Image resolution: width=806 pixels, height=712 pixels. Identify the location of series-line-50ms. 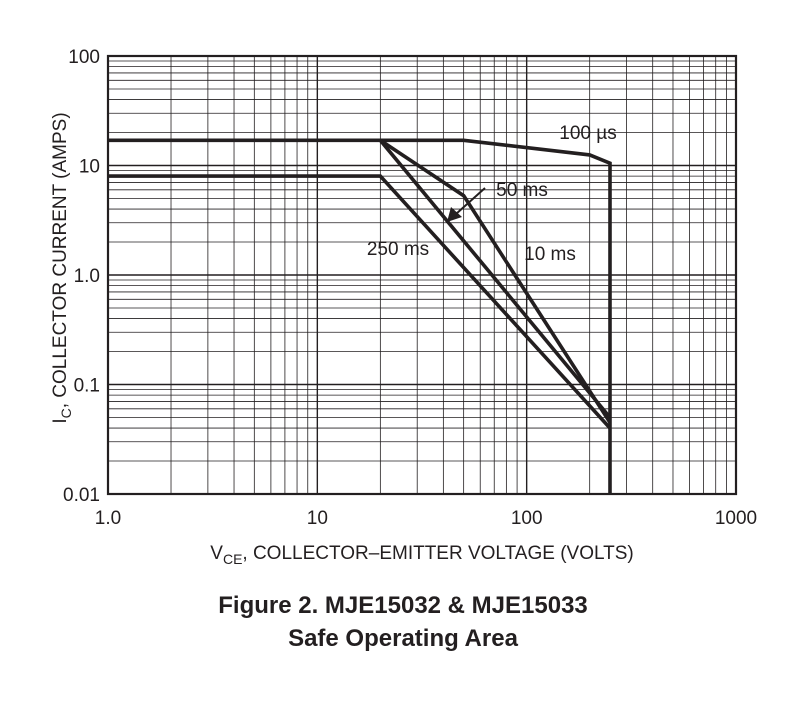
(495, 281).